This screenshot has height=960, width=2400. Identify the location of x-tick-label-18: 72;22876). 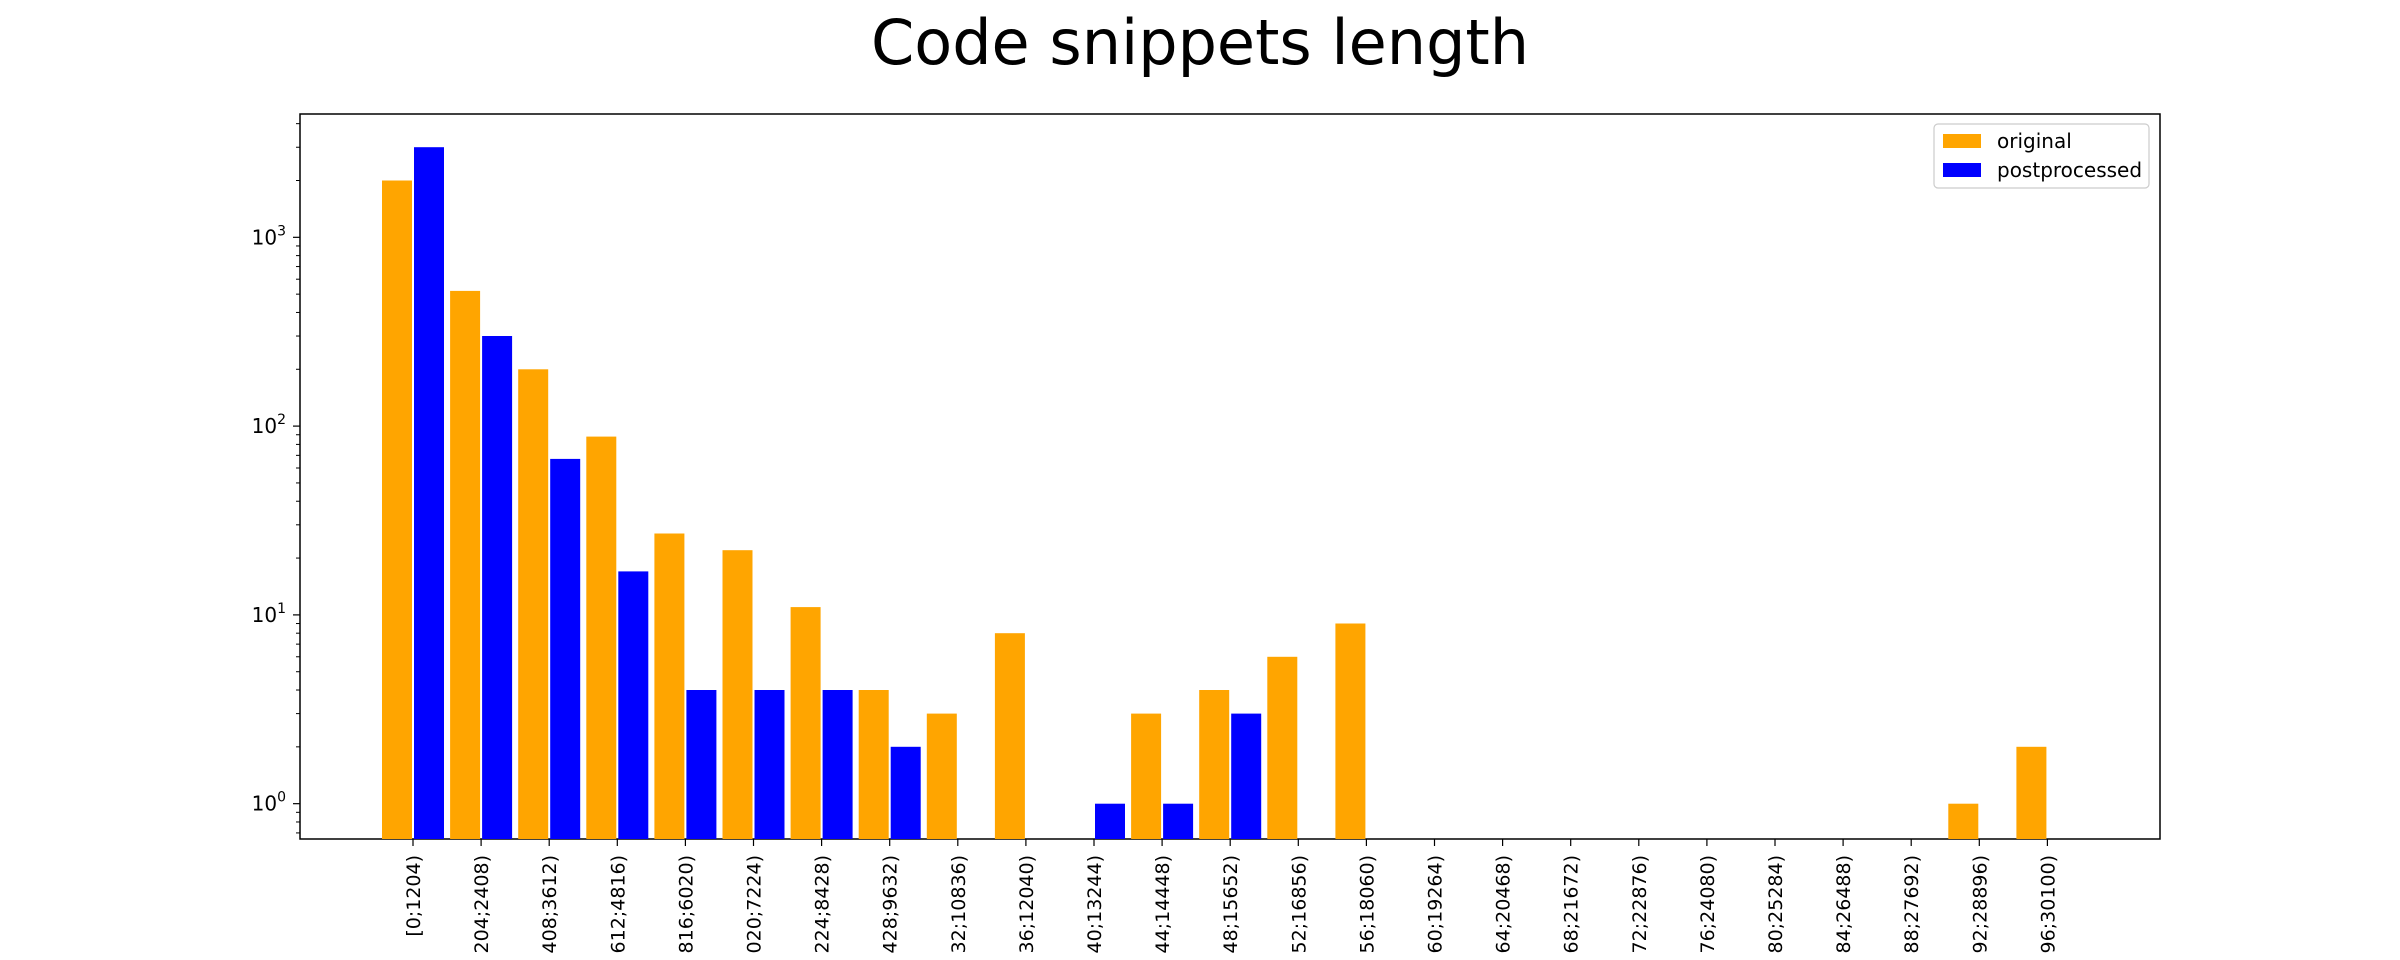
(1640, 904).